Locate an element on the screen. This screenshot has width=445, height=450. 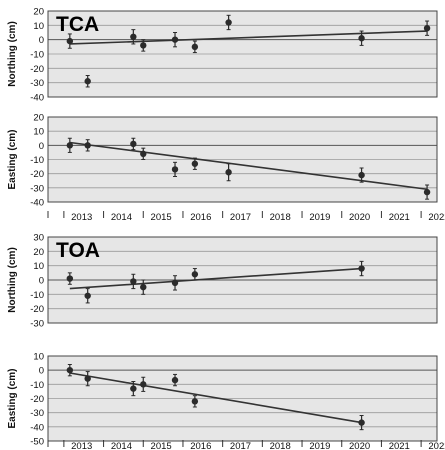
y-tick-label: 30 is located at coordinates (38, 238).